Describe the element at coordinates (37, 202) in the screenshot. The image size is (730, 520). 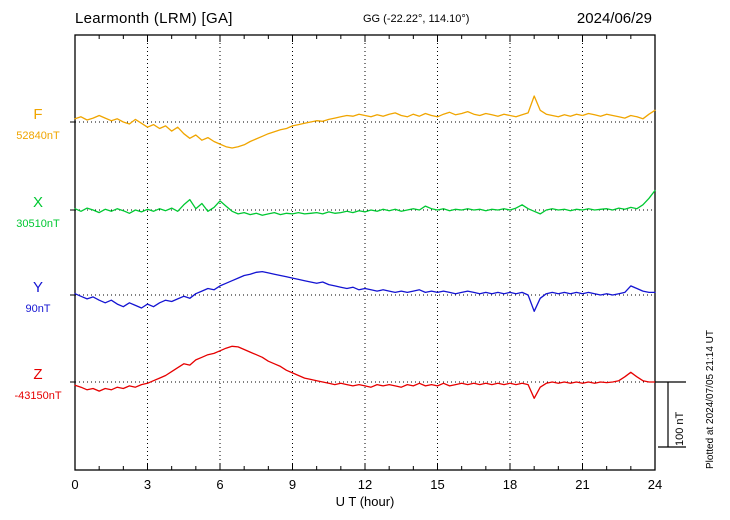
I see `series-name-X: X` at that location.